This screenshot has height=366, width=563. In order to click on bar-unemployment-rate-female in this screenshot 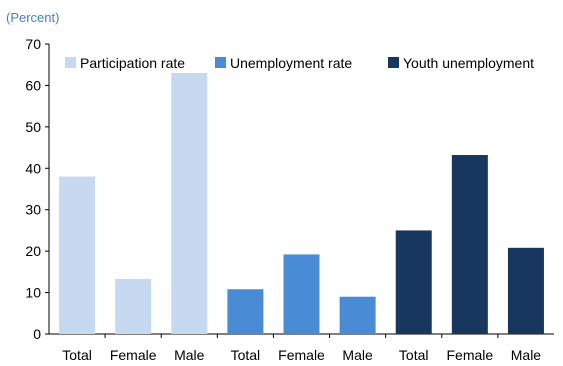, I will do `click(301, 294)`.